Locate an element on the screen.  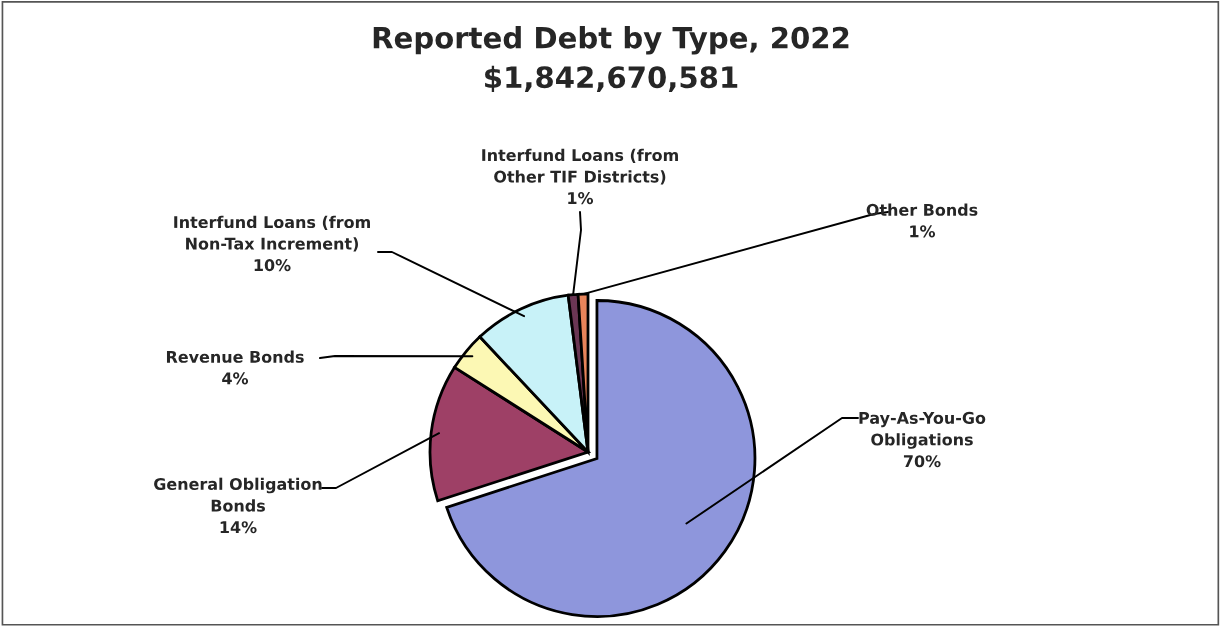
data-label: 4% is located at coordinates (235, 378).